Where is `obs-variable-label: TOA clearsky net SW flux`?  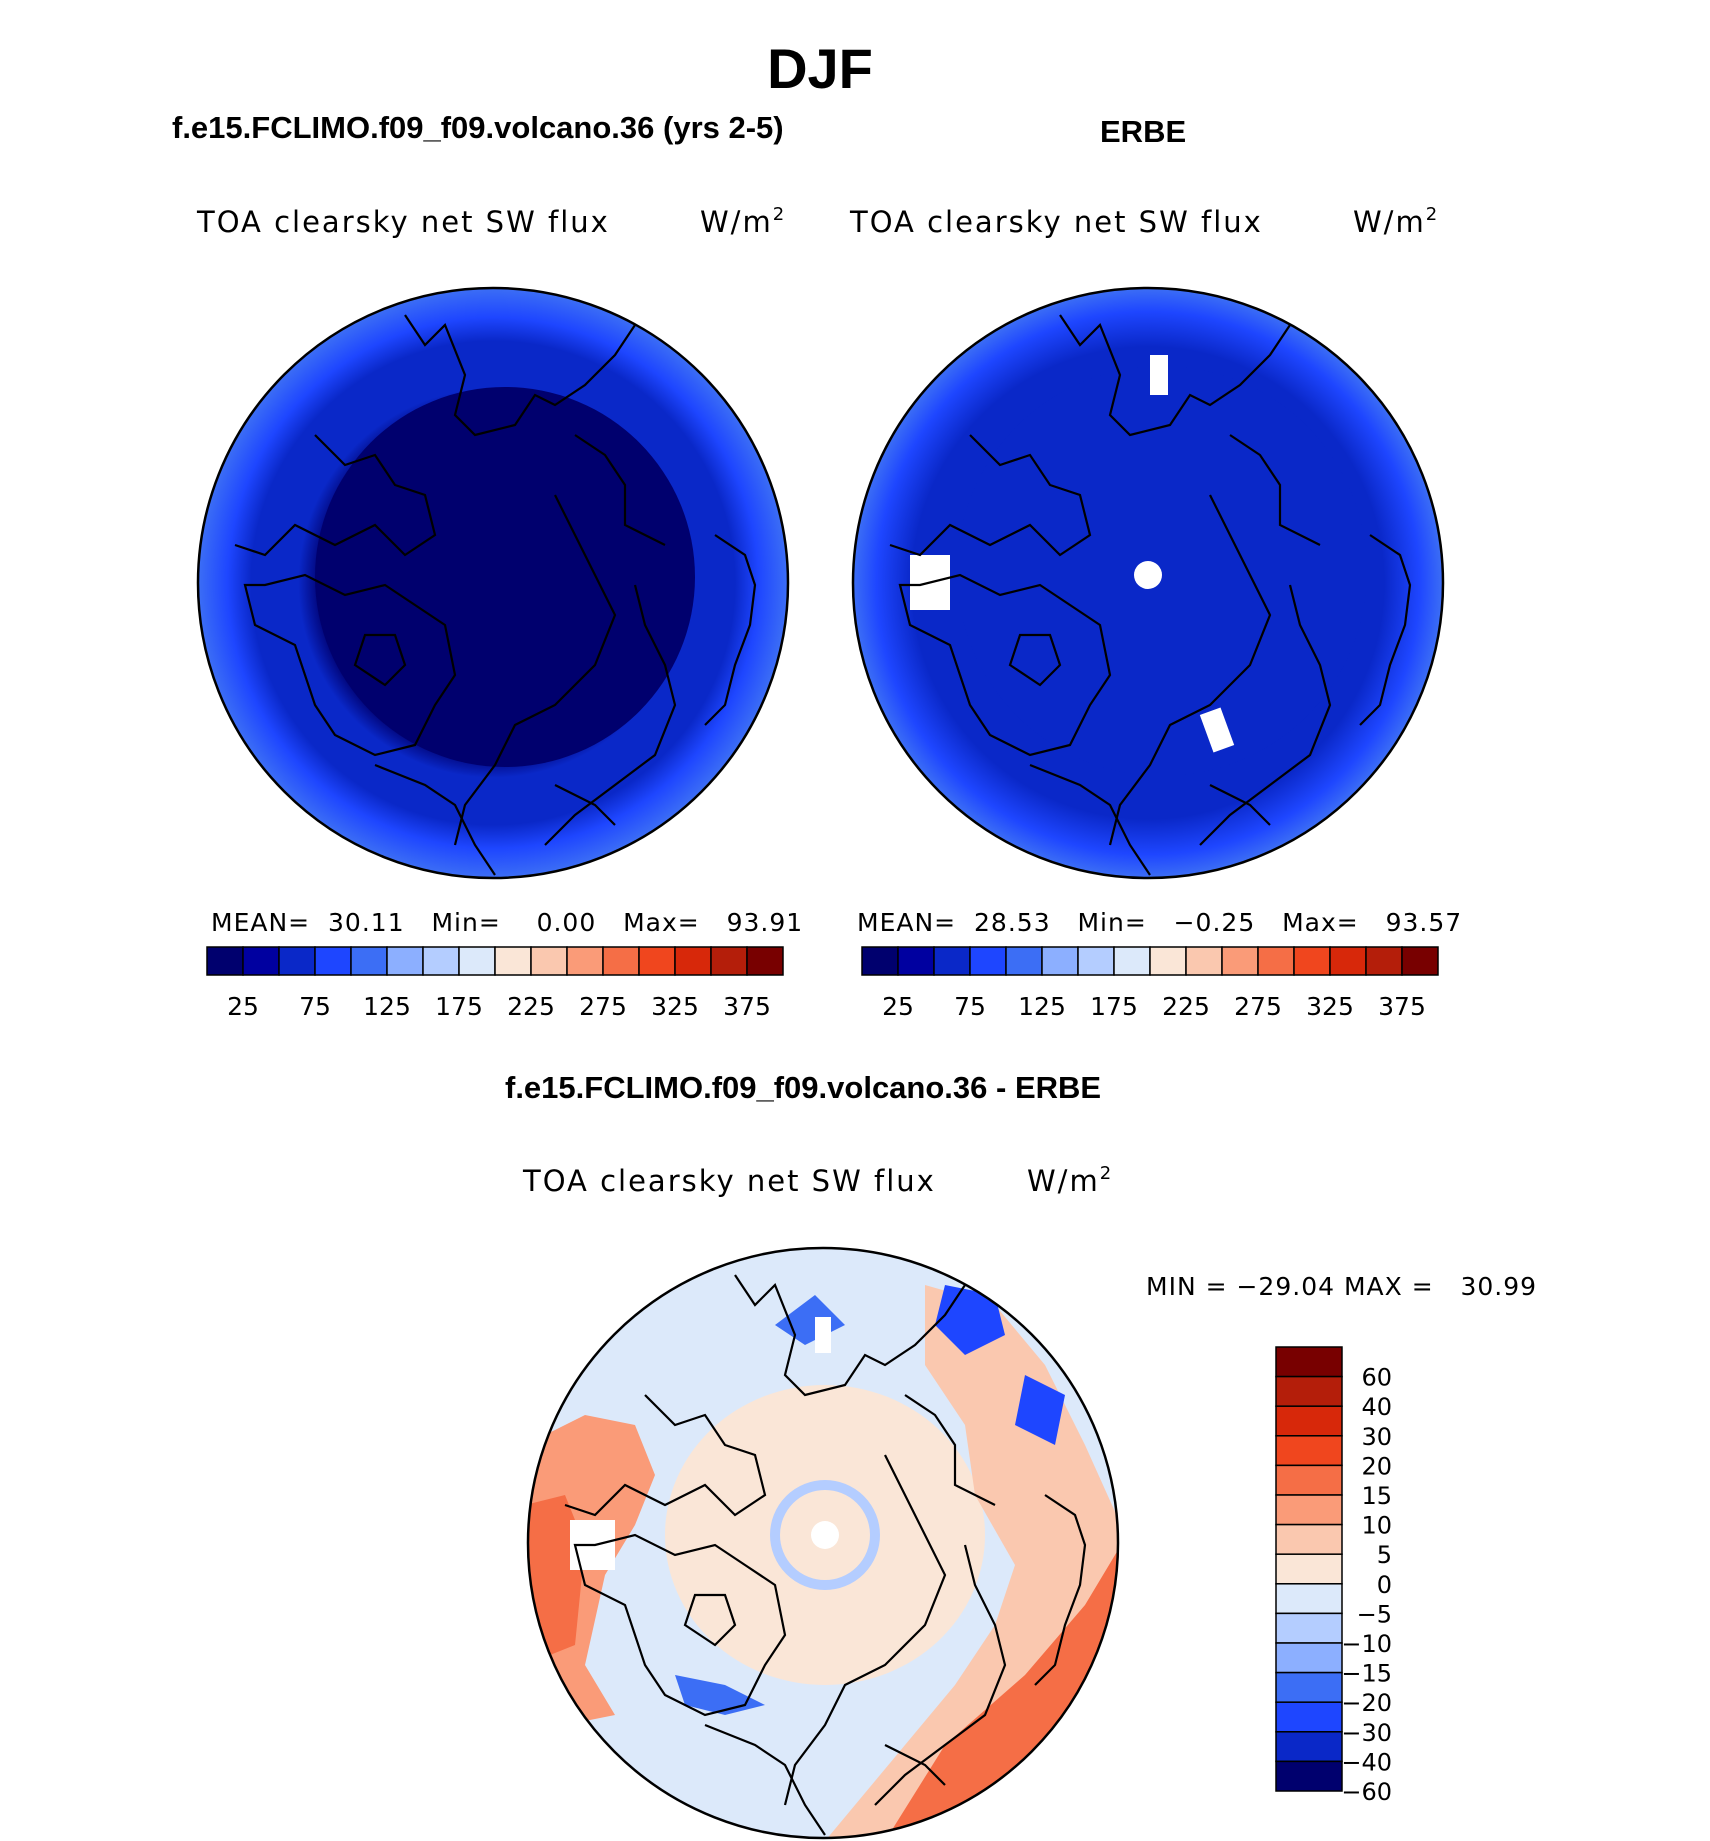
obs-variable-label: TOA clearsky net SW flux is located at coordinates (1056, 222).